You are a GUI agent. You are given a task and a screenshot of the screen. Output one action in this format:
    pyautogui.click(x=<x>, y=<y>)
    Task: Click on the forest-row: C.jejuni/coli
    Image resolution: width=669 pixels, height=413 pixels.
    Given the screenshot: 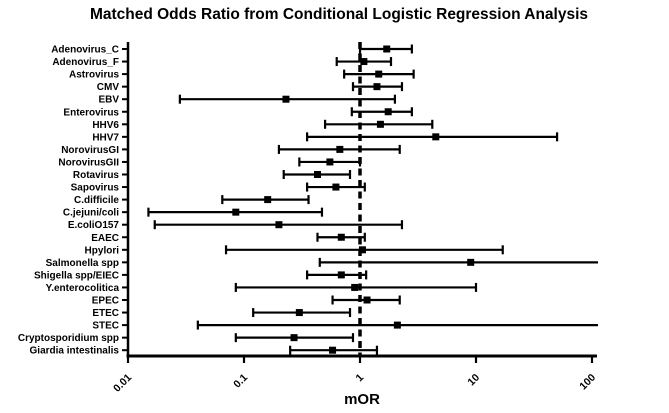 What is the action you would take?
    pyautogui.click(x=193, y=213)
    